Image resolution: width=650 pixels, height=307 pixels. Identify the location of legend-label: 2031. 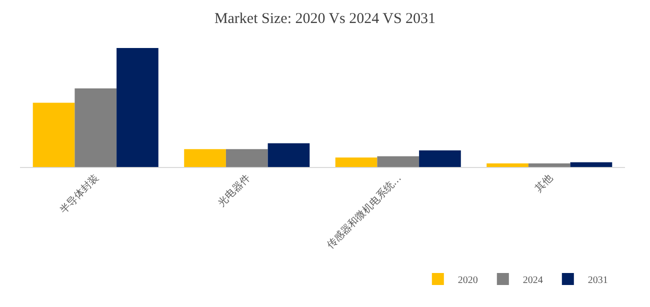
(598, 280).